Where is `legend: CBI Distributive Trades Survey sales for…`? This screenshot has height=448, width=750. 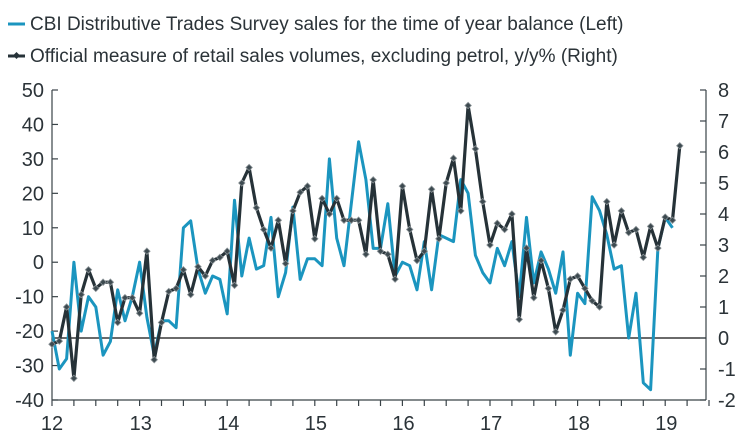 legend: CBI Distributive Trades Survey sales for… is located at coordinates (315, 40).